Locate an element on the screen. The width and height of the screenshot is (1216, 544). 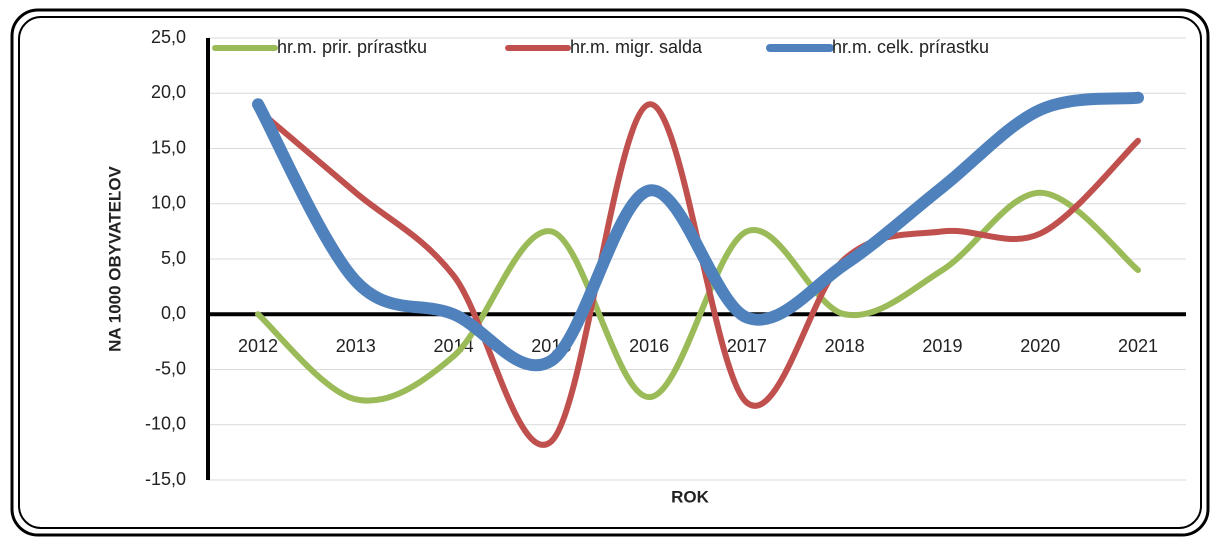
x-tick-label: 2019 is located at coordinates (942, 346).